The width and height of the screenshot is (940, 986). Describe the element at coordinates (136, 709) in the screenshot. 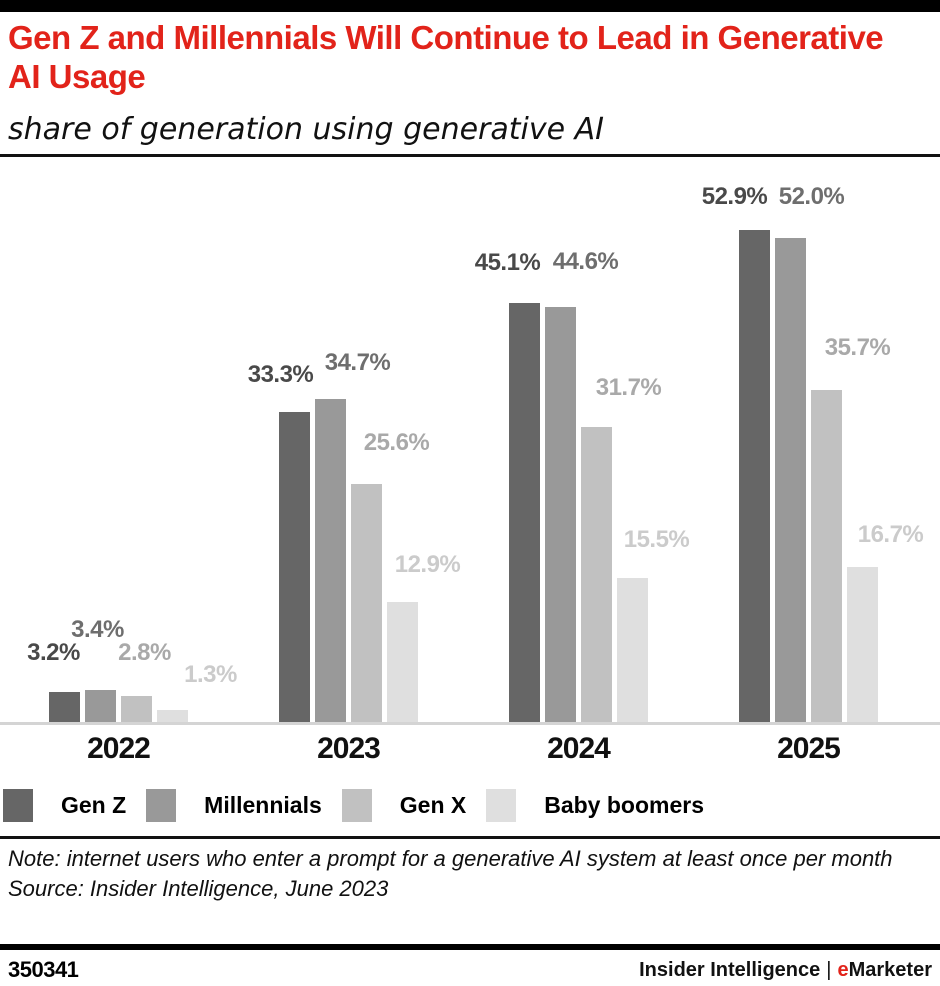

I see `bar-gen-x-2022` at that location.